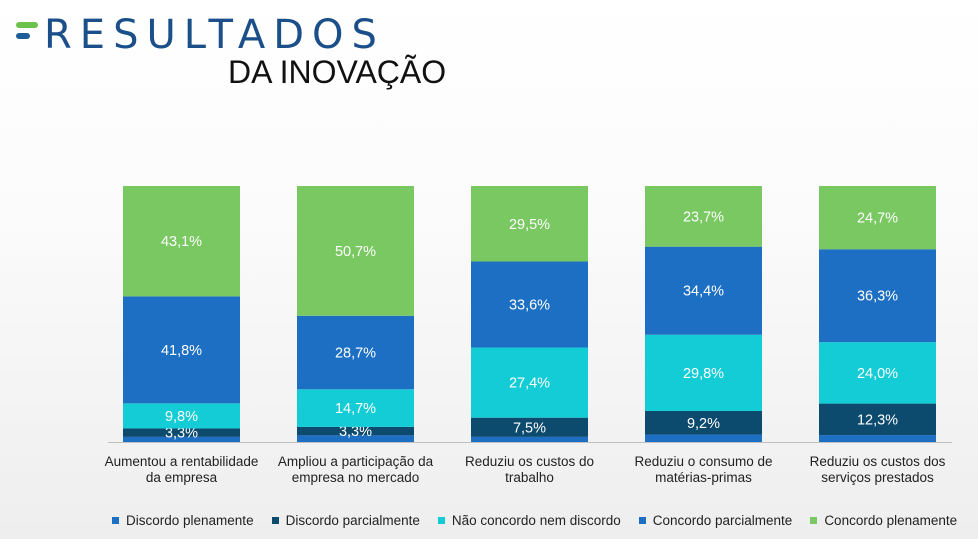  I want to click on data-label: 43,1%, so click(181, 242).